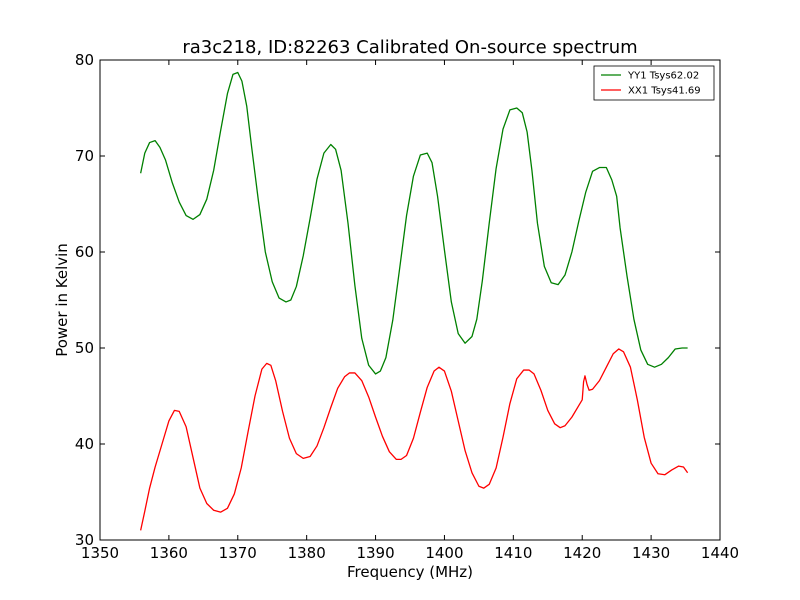 The height and width of the screenshot is (600, 800). What do you see at coordinates (513, 553) in the screenshot?
I see `x-tick-label: 1410` at bounding box center [513, 553].